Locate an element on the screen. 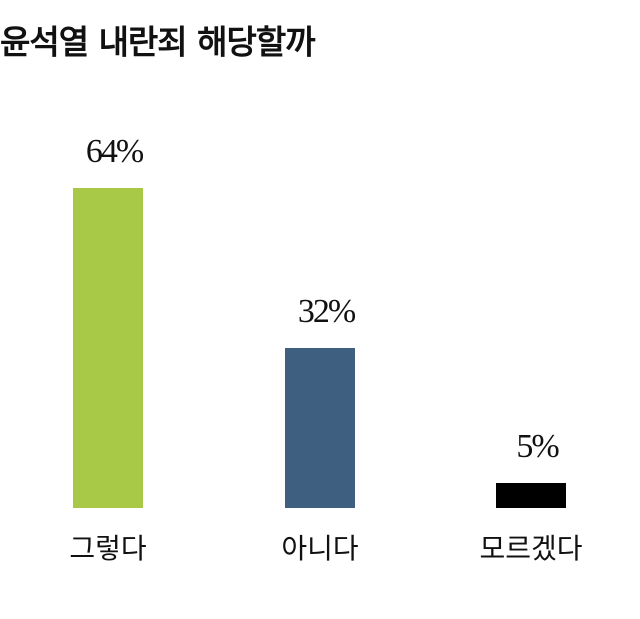 The image size is (640, 619). value-label: 64% is located at coordinates (115, 151).